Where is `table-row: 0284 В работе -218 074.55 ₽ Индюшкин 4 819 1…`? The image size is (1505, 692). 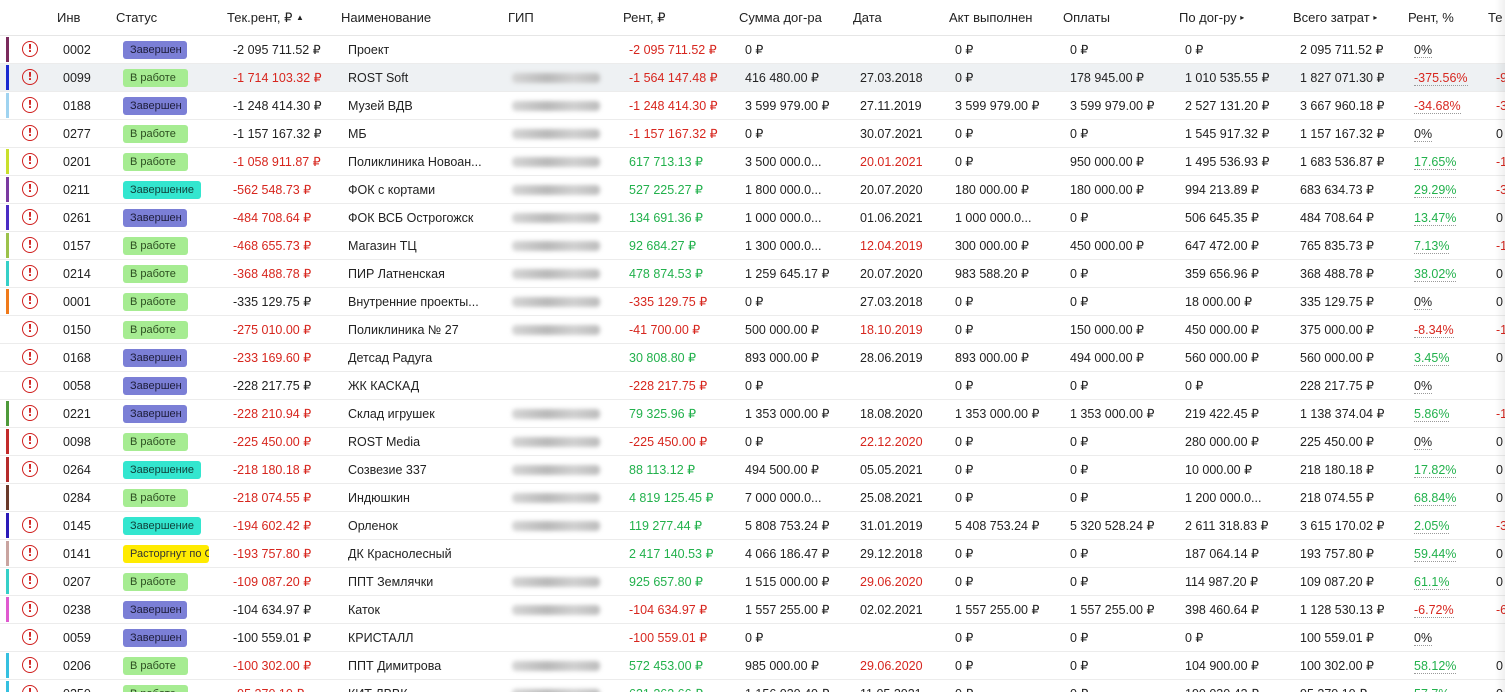 table-row: 0284 В работе -218 074.55 ₽ Индюшкин 4 819 1… is located at coordinates (752, 498).